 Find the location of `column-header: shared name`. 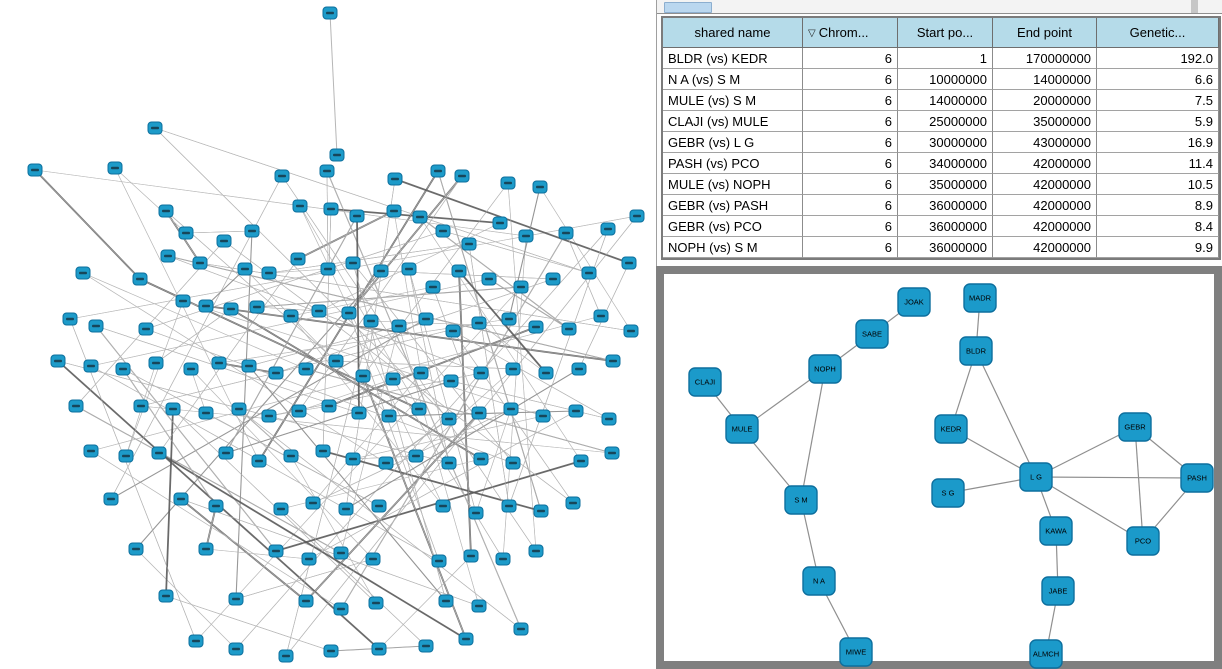

column-header: shared name is located at coordinates (733, 33).